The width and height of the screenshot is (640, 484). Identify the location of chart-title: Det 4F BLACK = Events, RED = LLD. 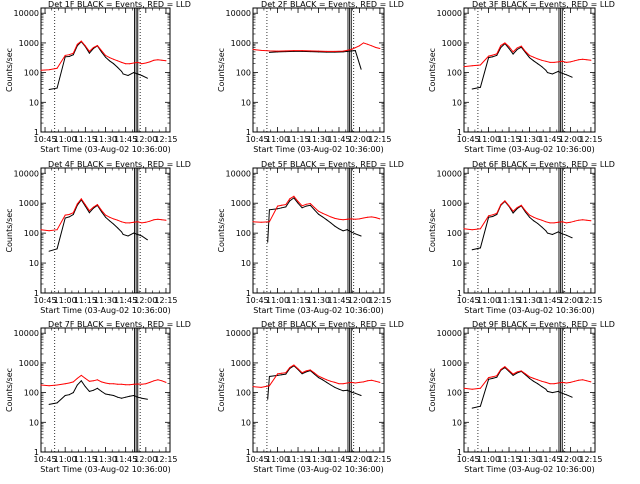
(119, 164).